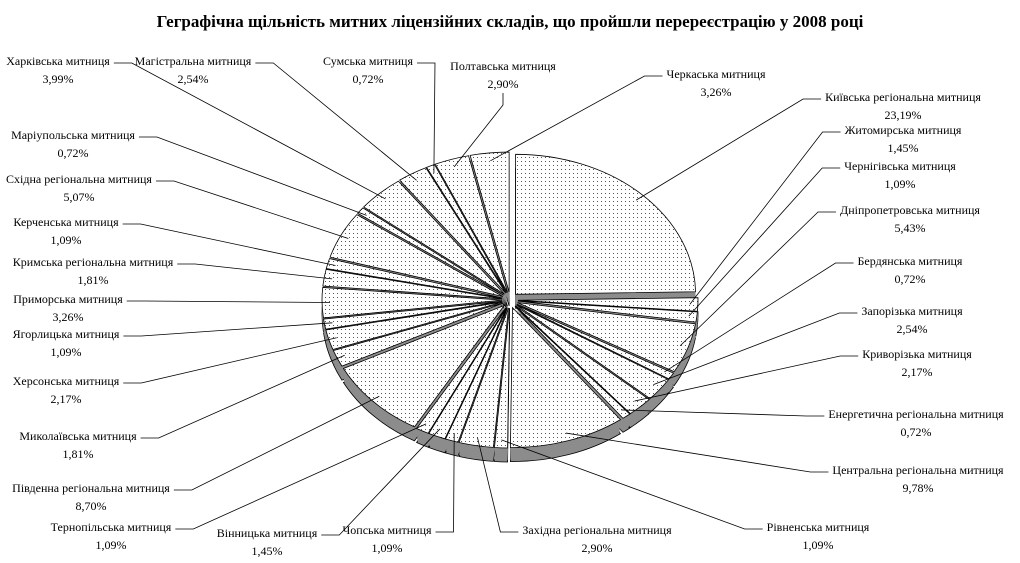 This screenshot has width=1020, height=563. Describe the element at coordinates (716, 83) in the screenshot. I see `slice-label: Черкаська митниця 3,26%` at that location.